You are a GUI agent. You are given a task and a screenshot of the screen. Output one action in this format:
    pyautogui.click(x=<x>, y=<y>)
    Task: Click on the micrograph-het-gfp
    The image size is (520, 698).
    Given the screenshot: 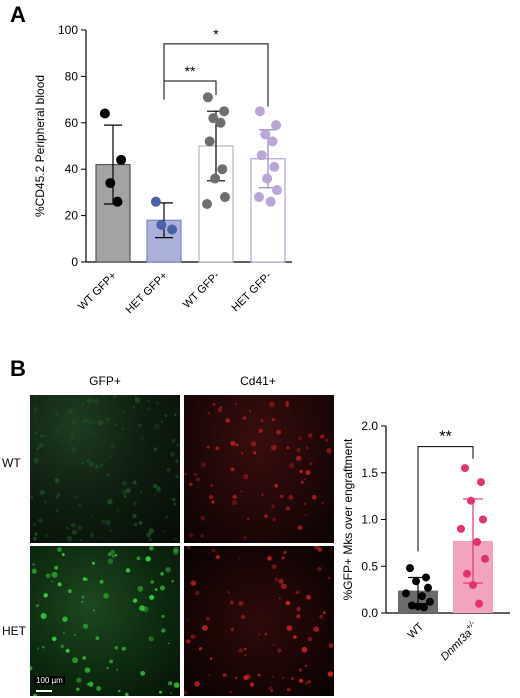 What is the action you would take?
    pyautogui.click(x=105, y=621)
    